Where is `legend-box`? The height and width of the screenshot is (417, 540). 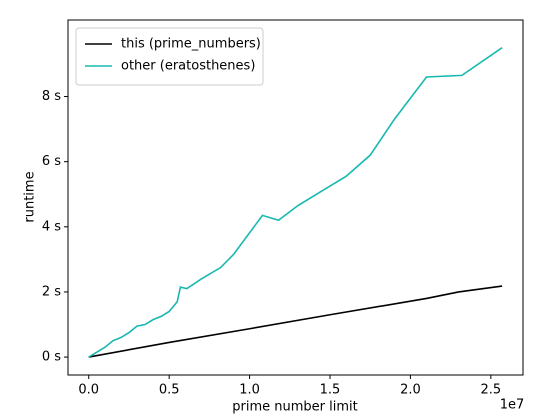
legend-box is located at coordinates (169, 56).